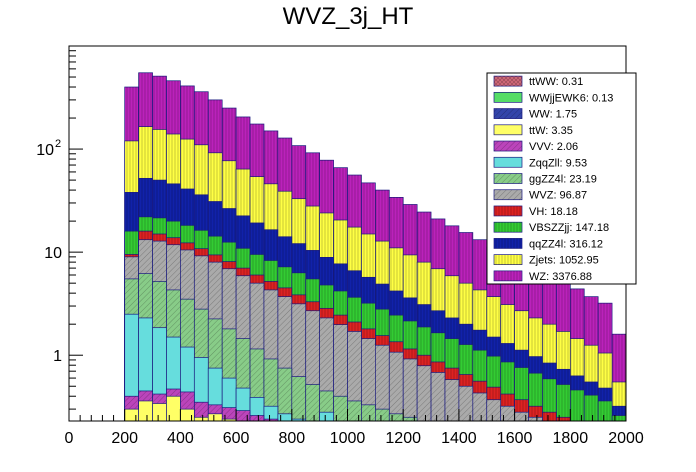 The width and height of the screenshot is (696, 472). Describe the element at coordinates (626, 438) in the screenshot. I see `x-tick-label: 2000` at that location.